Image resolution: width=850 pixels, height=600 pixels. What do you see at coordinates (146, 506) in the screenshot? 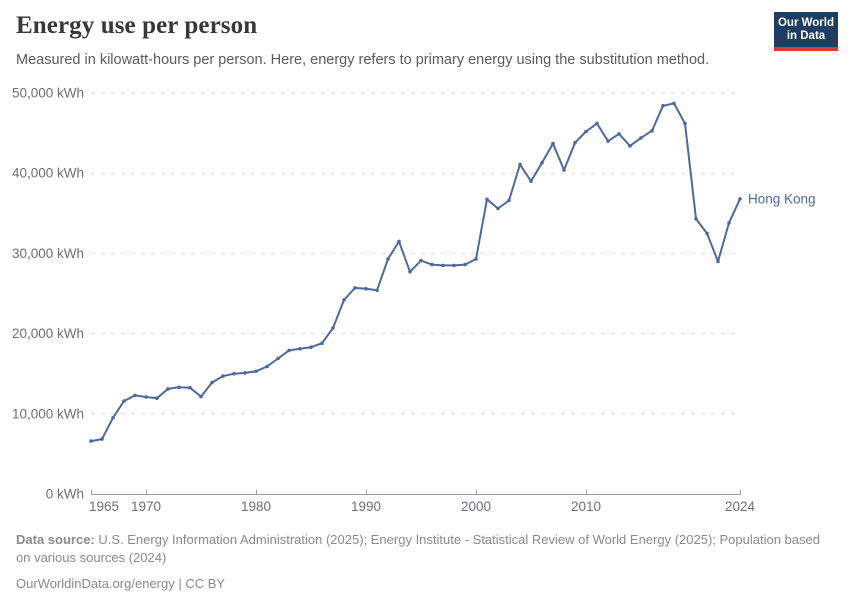
I see `x-axis-label: 1970` at bounding box center [146, 506].